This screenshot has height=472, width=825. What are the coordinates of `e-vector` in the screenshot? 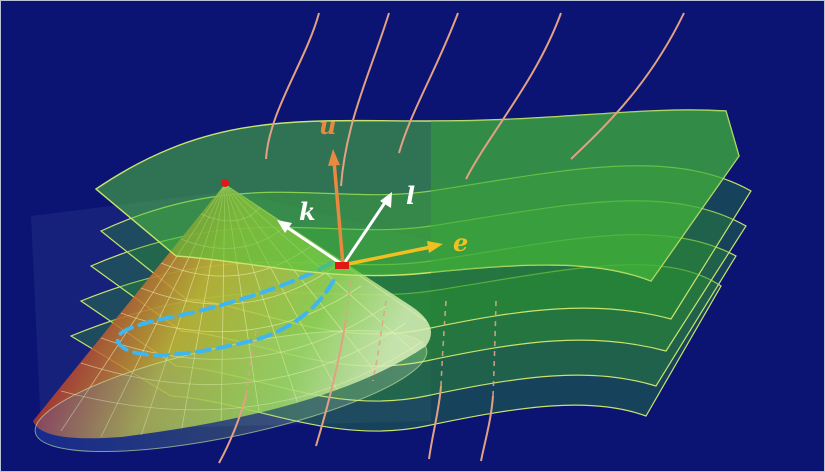 It's located at (387, 256).